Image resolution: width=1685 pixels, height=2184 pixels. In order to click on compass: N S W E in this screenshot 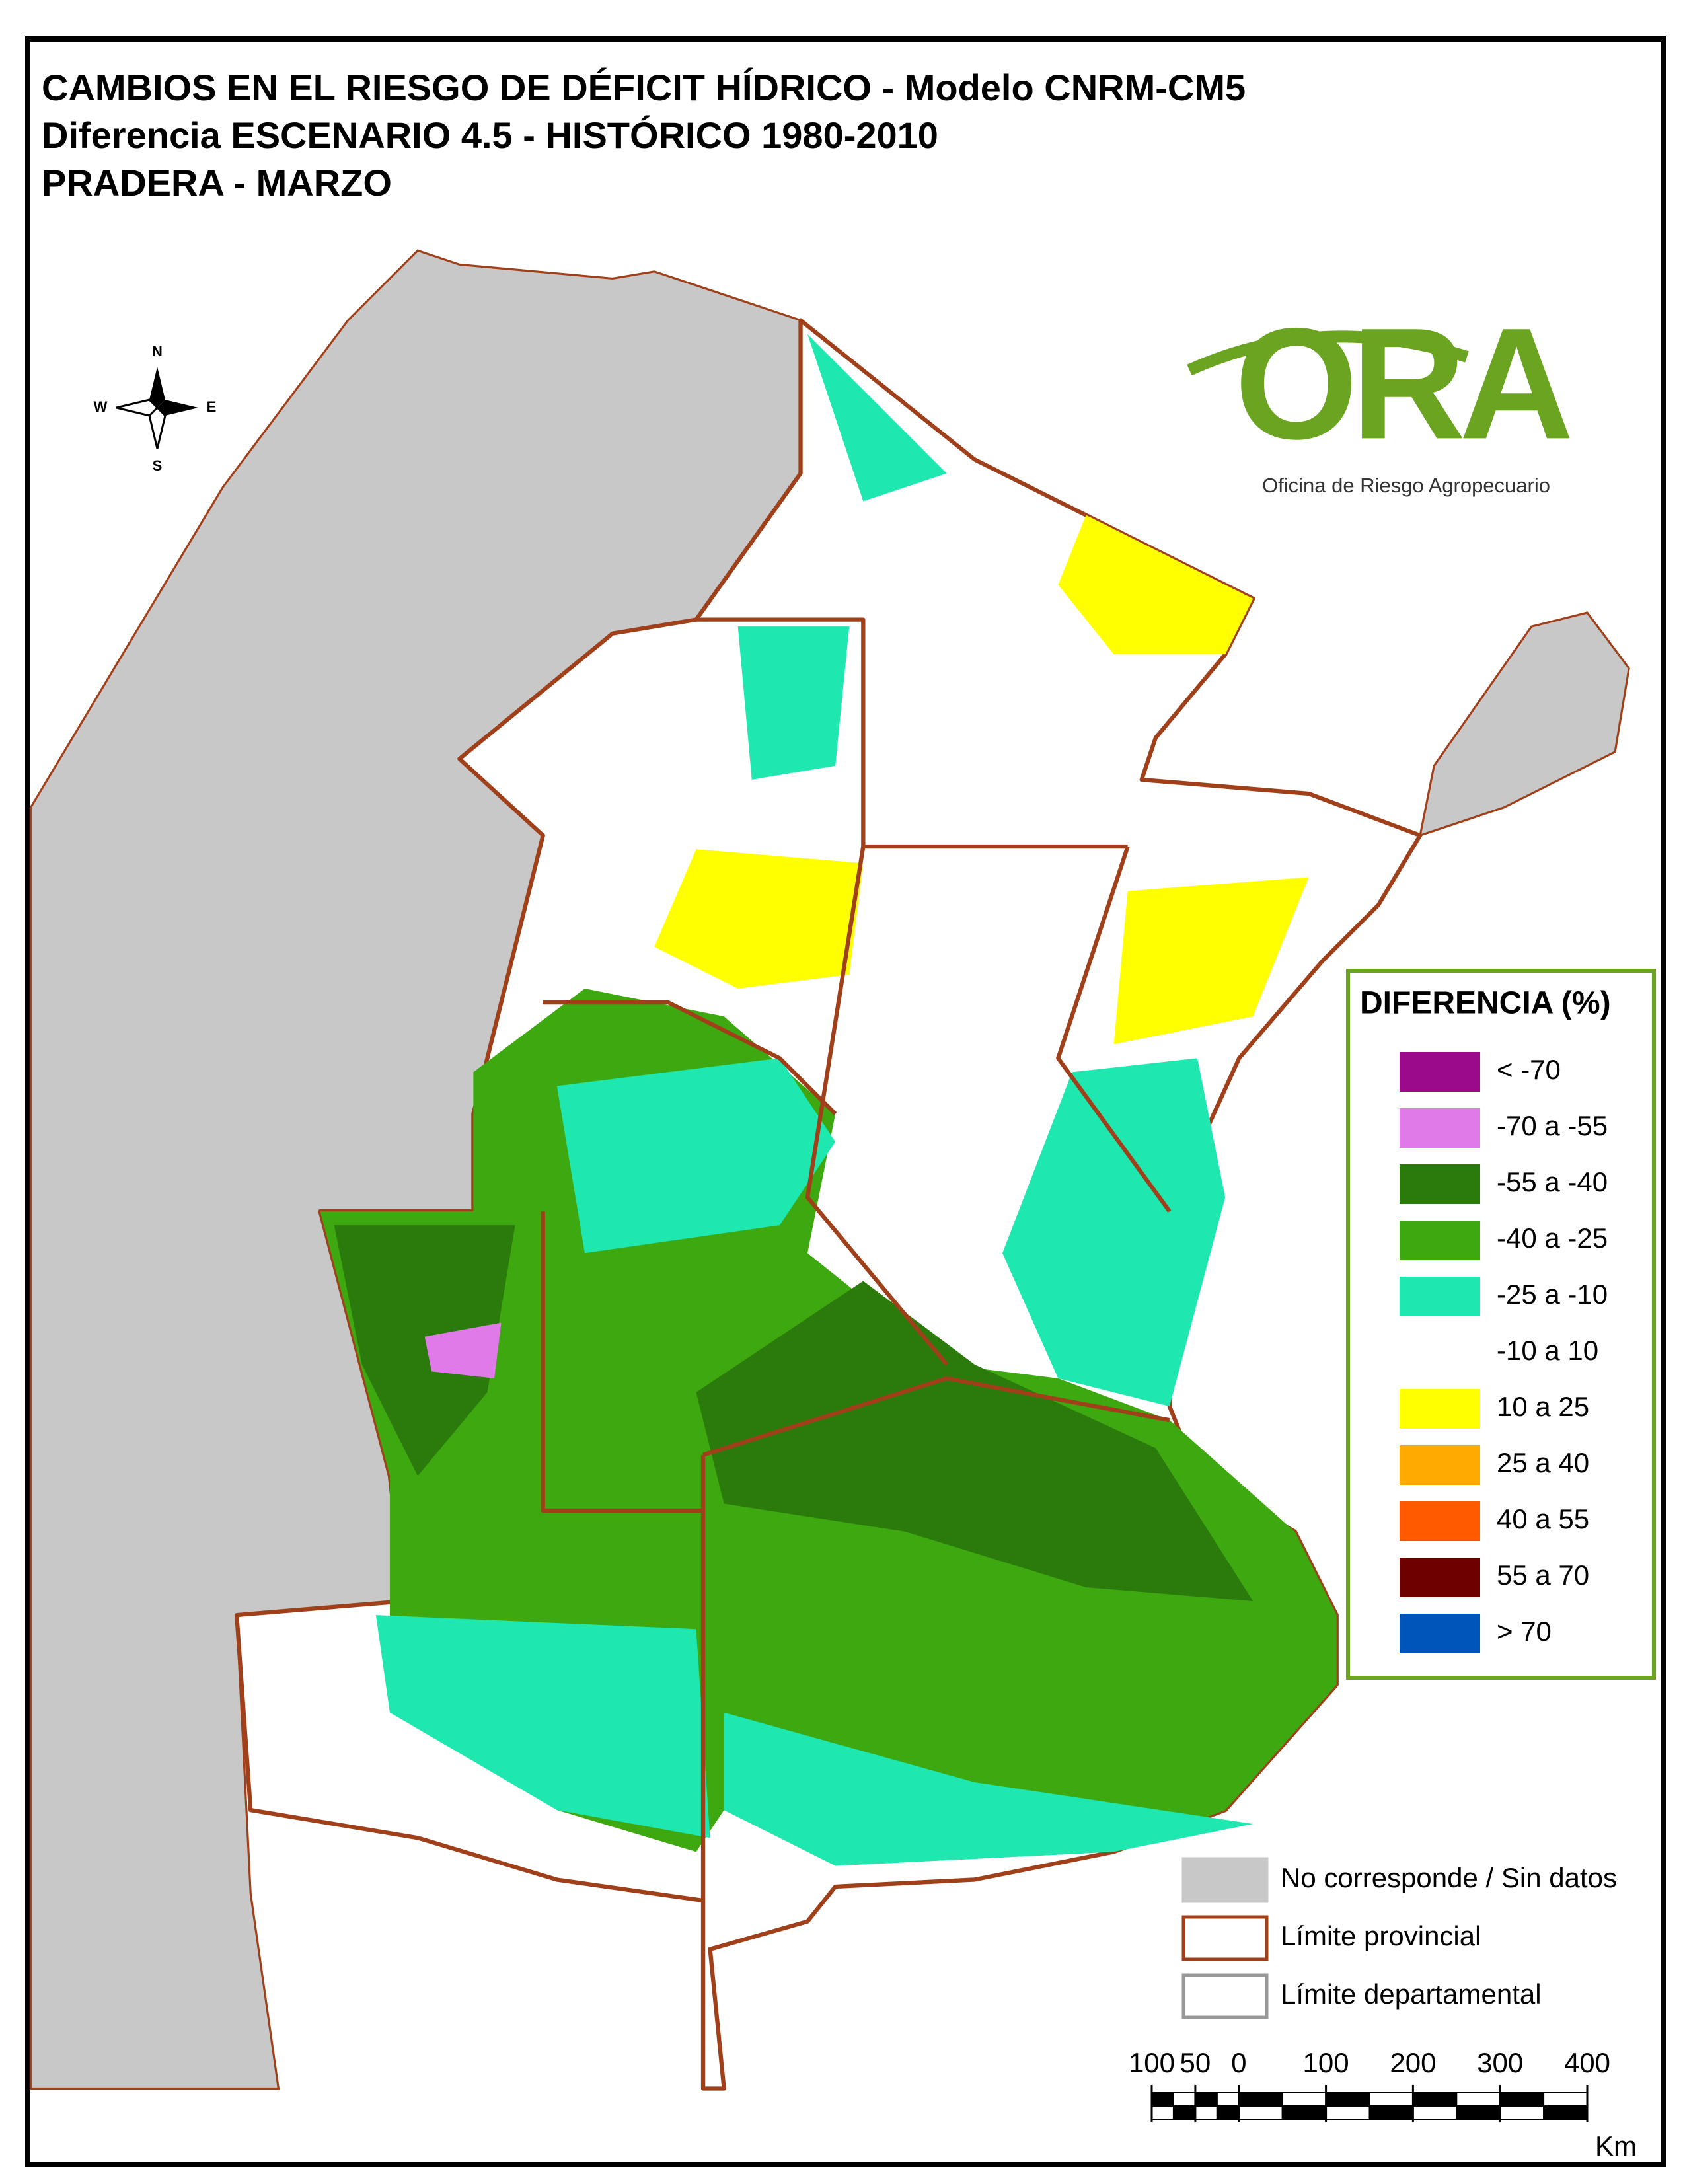, I will do `click(155, 408)`.